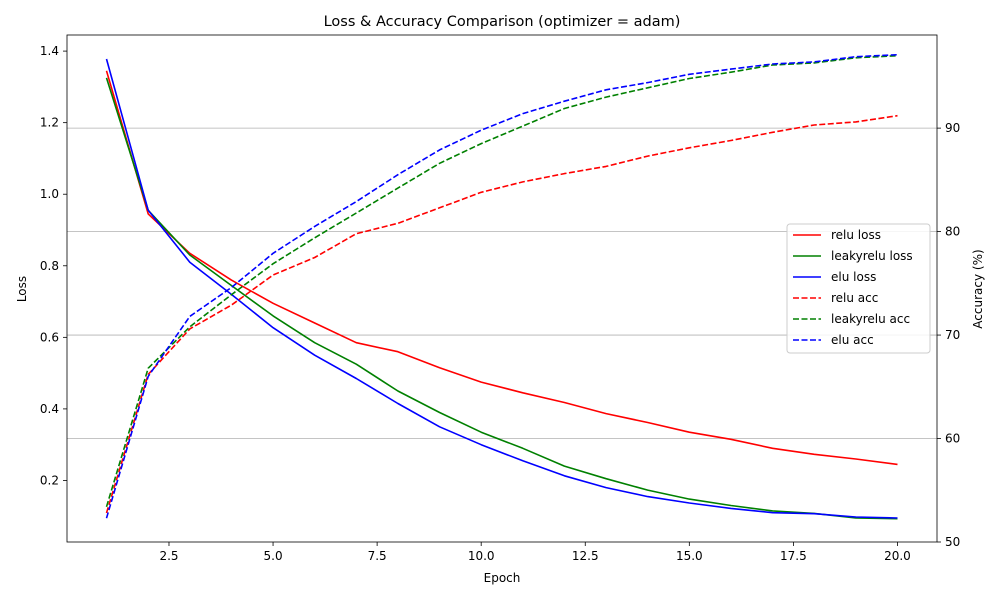 The image size is (1000, 600). I want to click on y-tick-label: 1.4, so click(49, 51).